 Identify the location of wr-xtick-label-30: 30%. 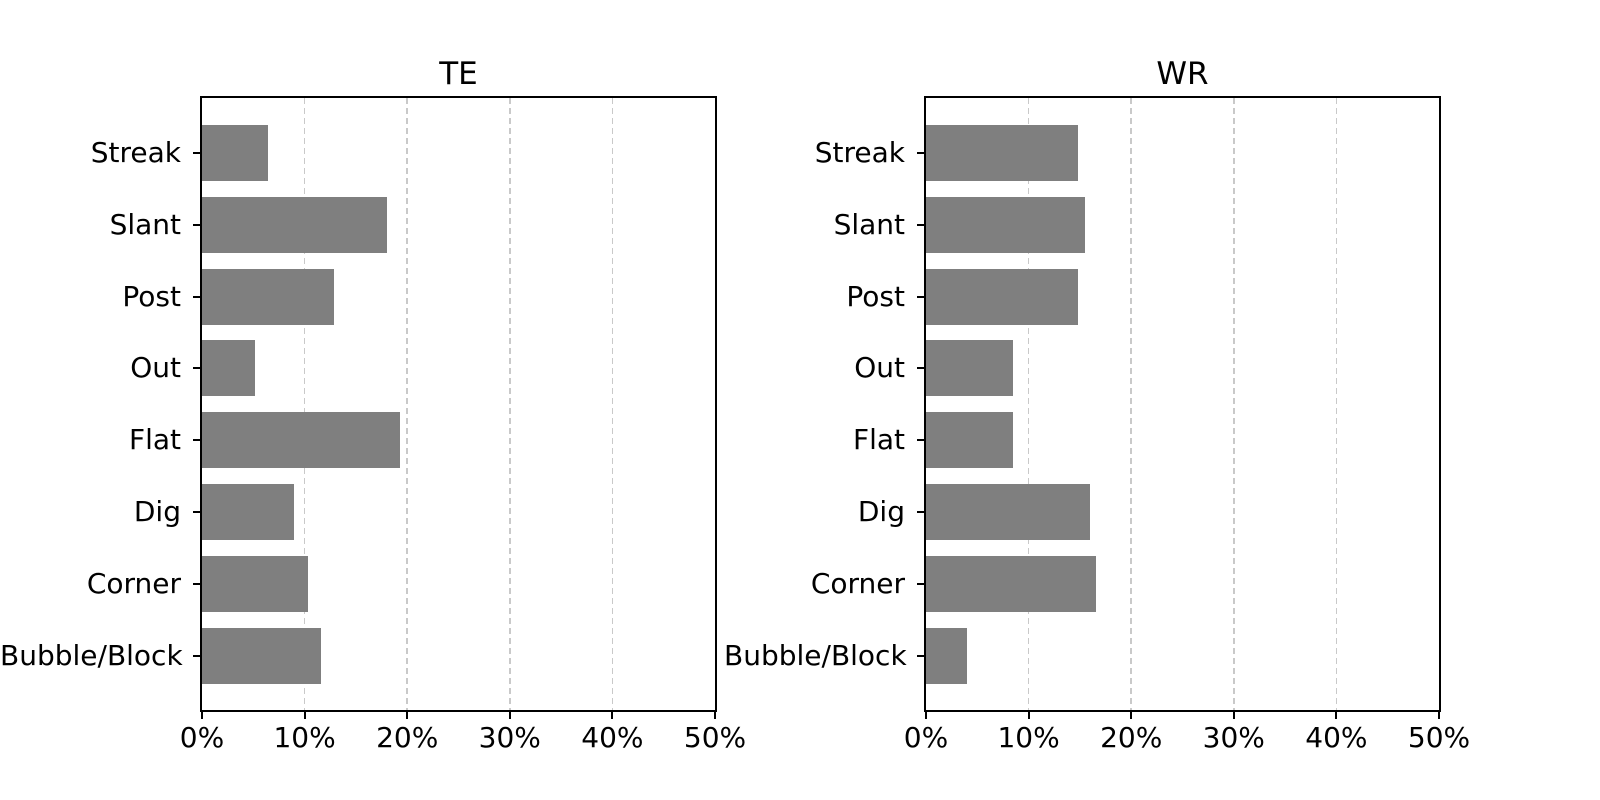
(1233, 737).